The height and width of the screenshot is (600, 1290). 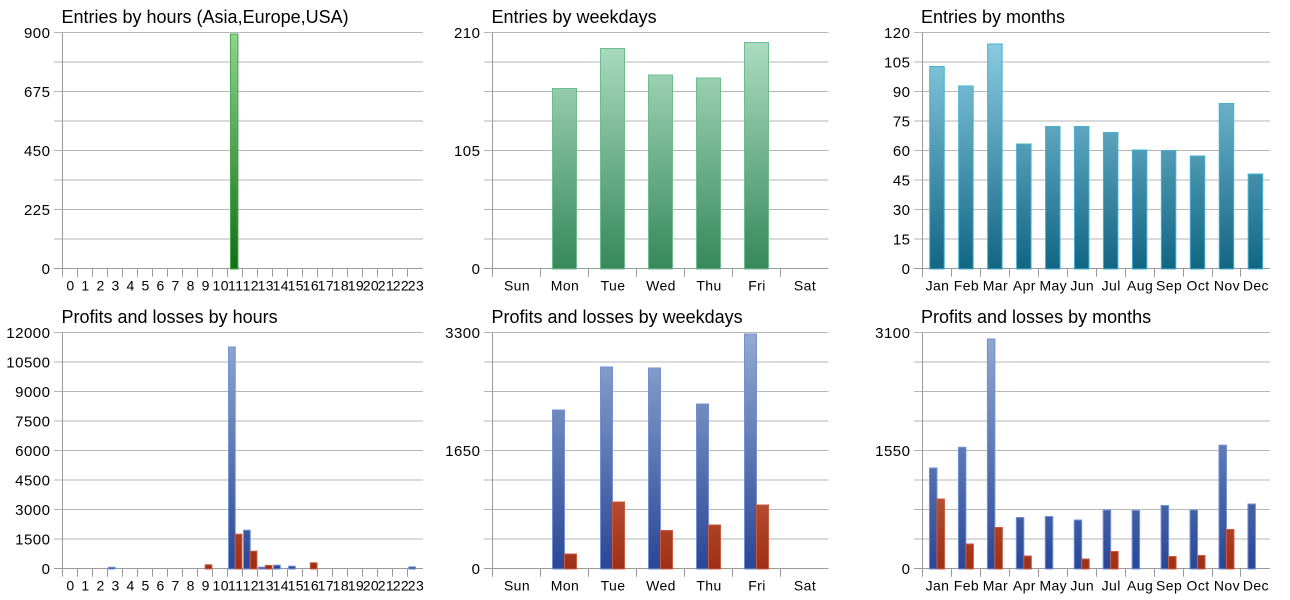 What do you see at coordinates (326, 586) in the screenshot?
I see `svg-text: 17` at bounding box center [326, 586].